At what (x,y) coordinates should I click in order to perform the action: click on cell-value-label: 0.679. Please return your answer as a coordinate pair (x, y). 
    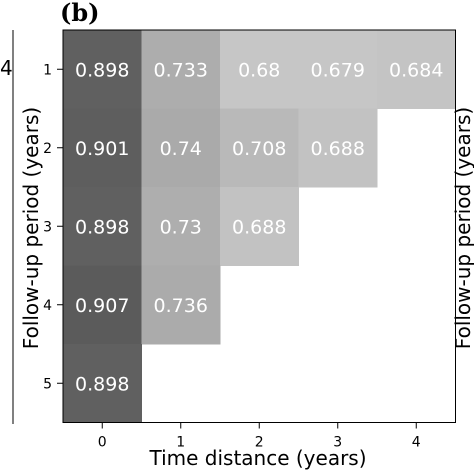
    Looking at the image, I should click on (338, 70).